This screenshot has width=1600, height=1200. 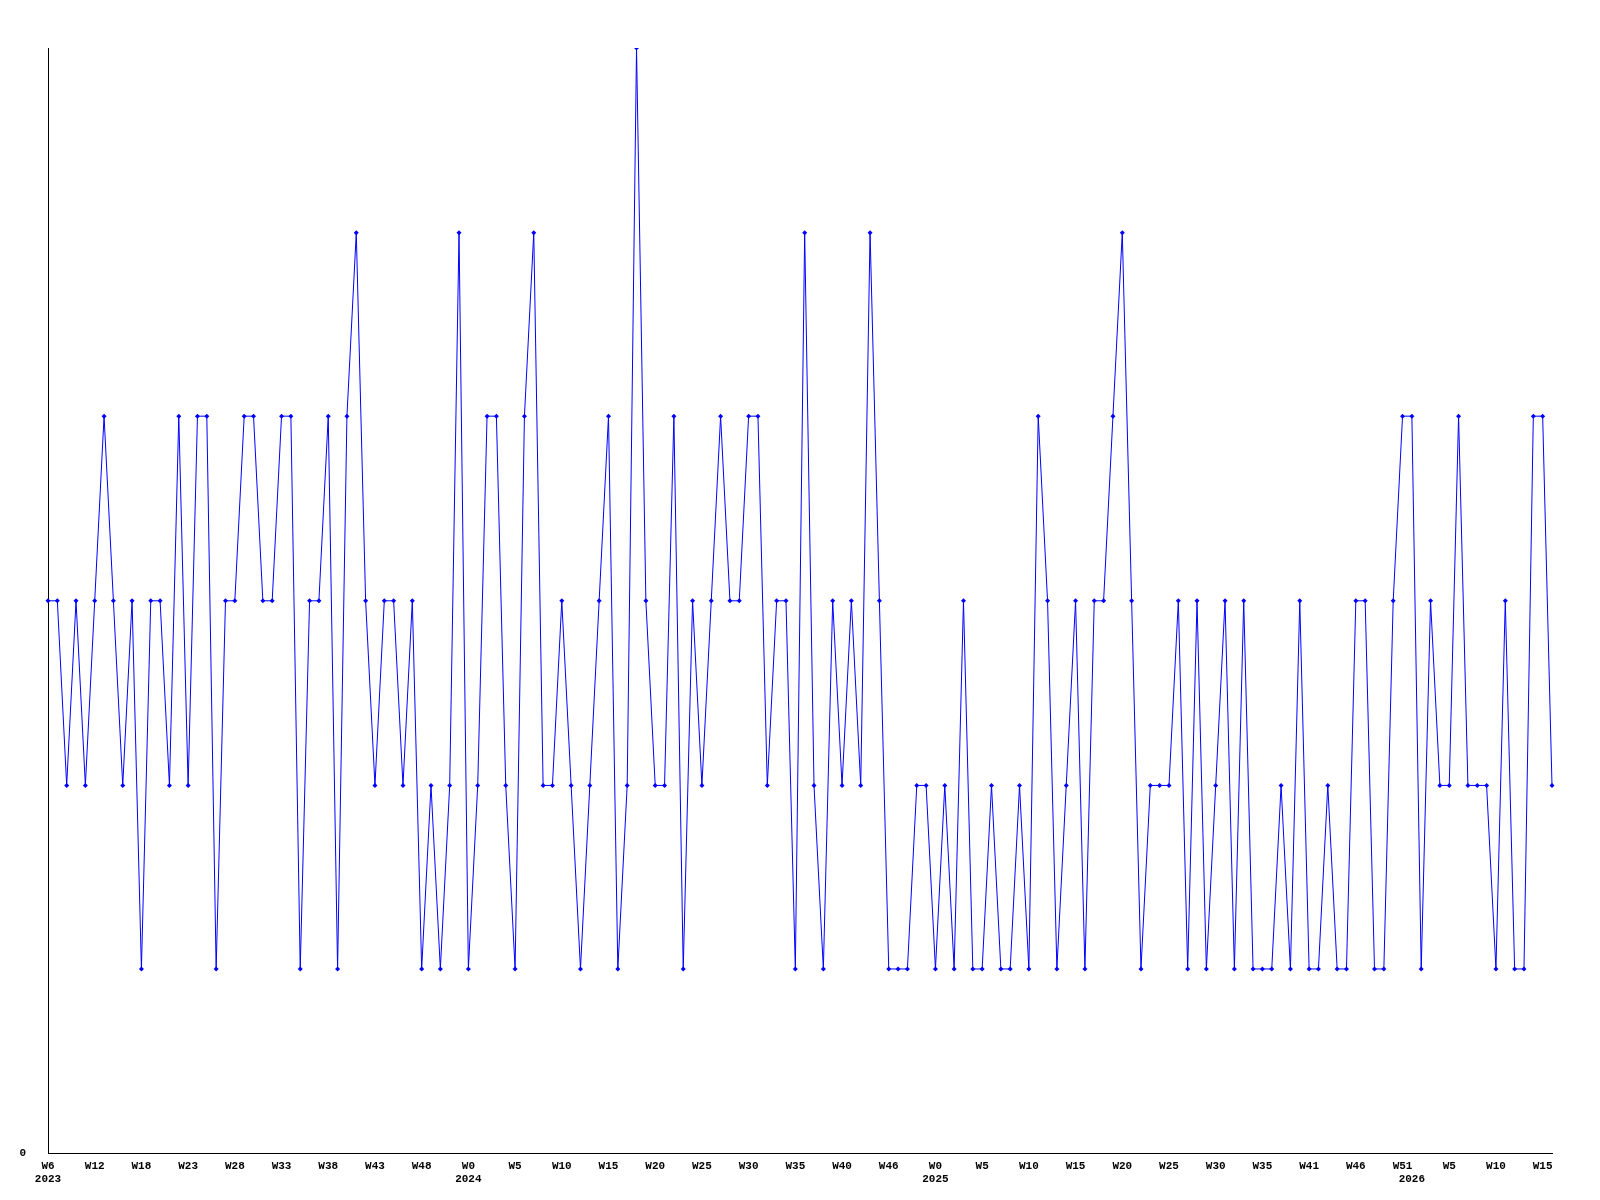 I want to click on x-tick-label: W18, so click(x=141, y=1165).